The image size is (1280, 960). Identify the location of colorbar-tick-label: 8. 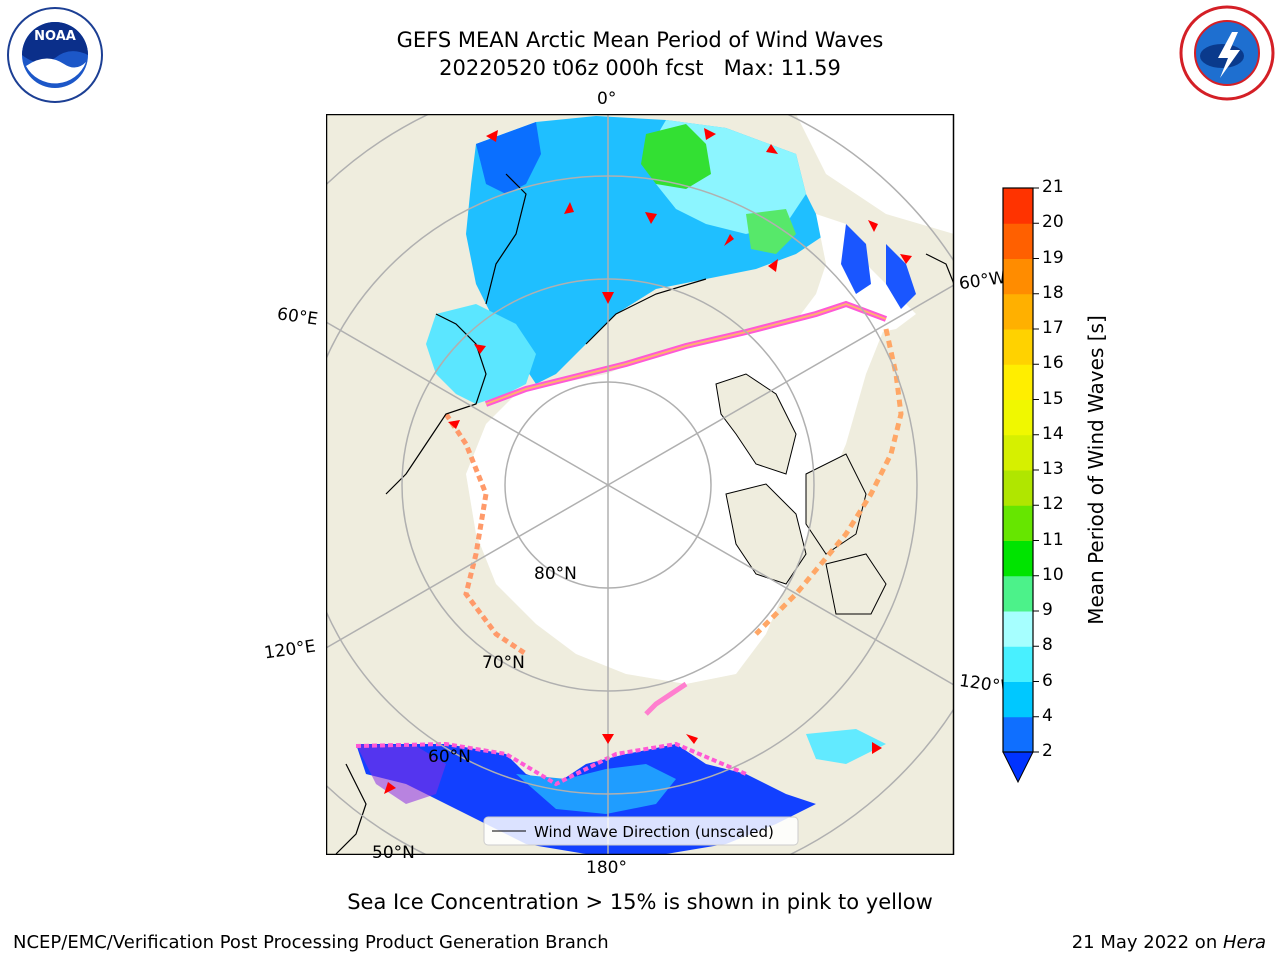
(1047, 645).